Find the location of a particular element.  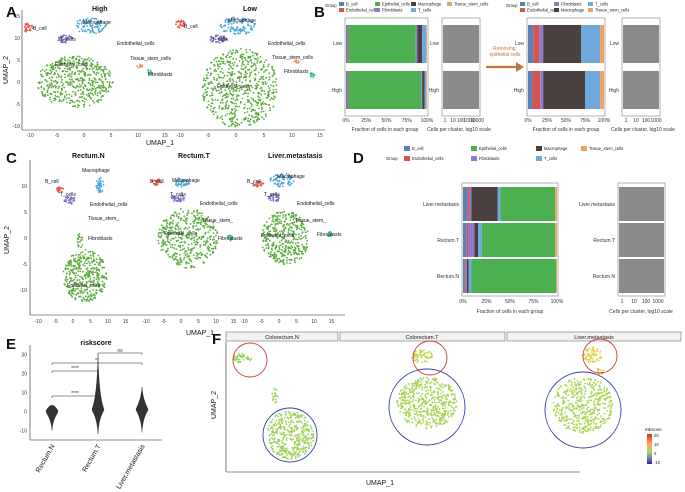

c2-tcells-point is located at coordinates (178, 196).